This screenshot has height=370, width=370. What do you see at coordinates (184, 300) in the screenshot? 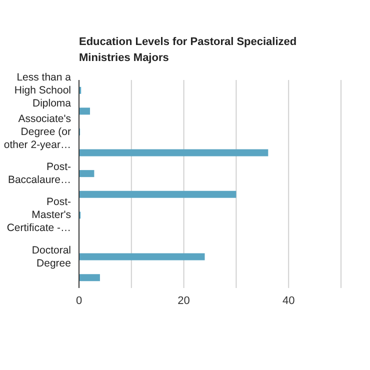
I see `x-tick-label: 20` at bounding box center [184, 300].